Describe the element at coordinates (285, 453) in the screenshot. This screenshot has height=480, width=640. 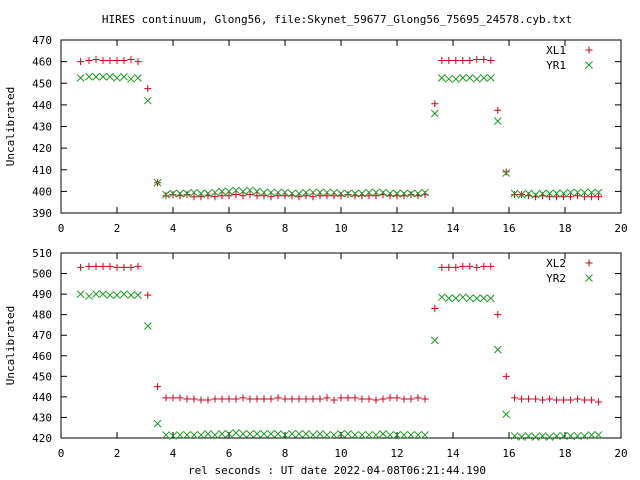
I see `x-tick-label: 8` at that location.